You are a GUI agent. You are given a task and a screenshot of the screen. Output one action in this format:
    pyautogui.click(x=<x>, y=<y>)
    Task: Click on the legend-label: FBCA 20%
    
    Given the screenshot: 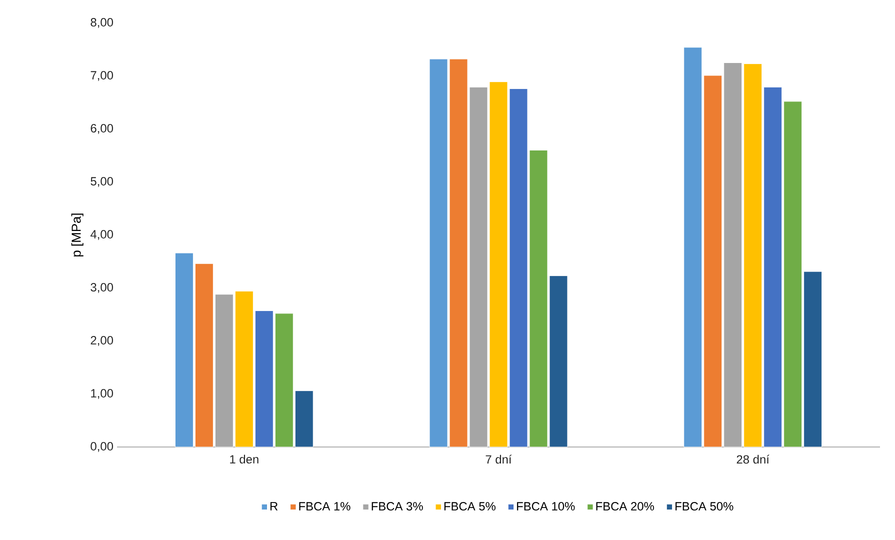 What is the action you would take?
    pyautogui.click(x=625, y=506)
    